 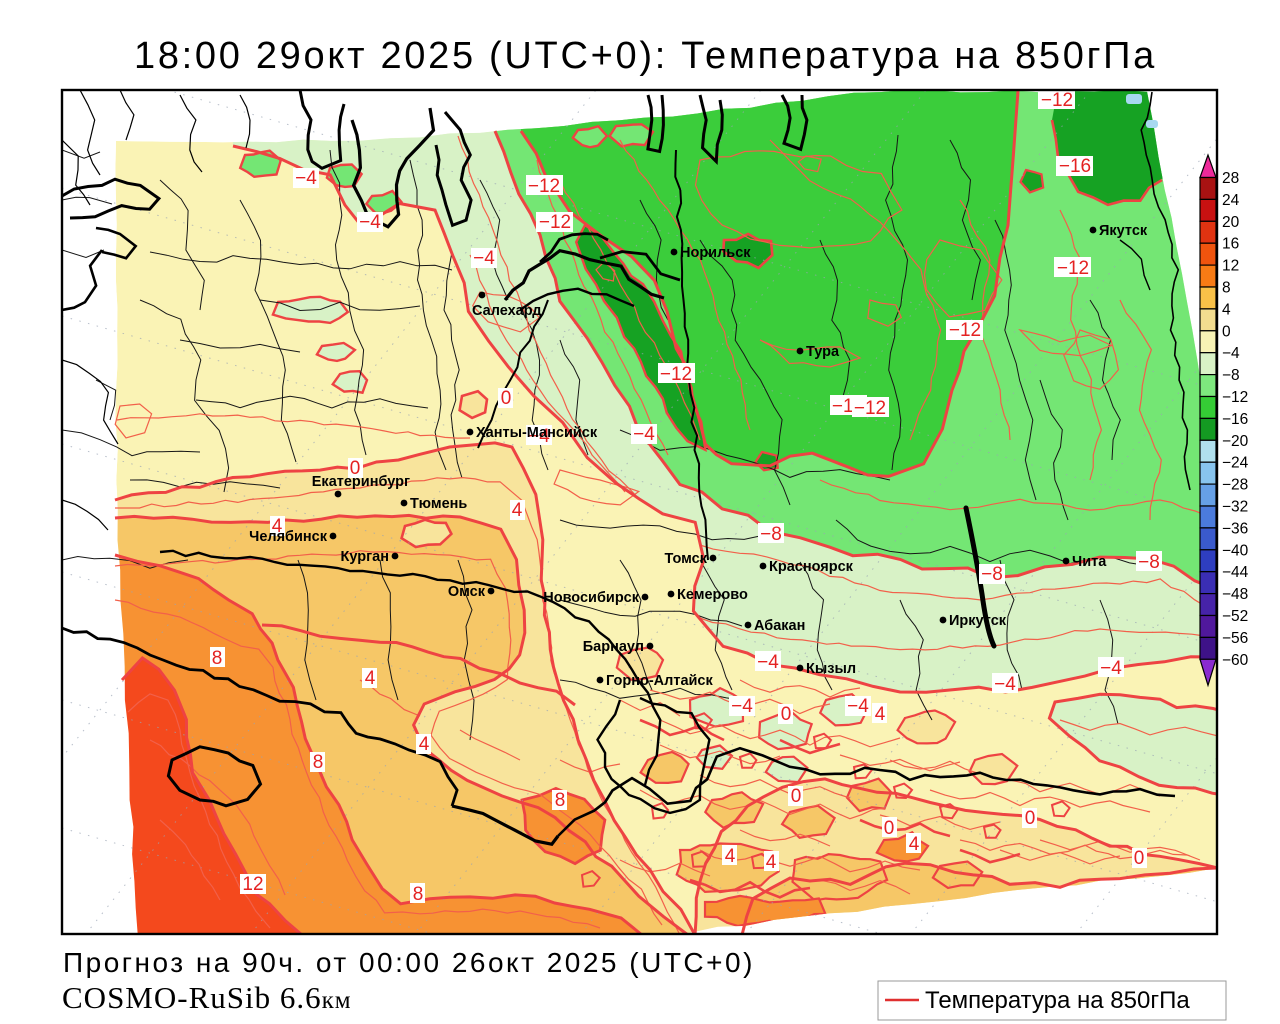 I want to click on svg-text: Челябинск, so click(x=288, y=537).